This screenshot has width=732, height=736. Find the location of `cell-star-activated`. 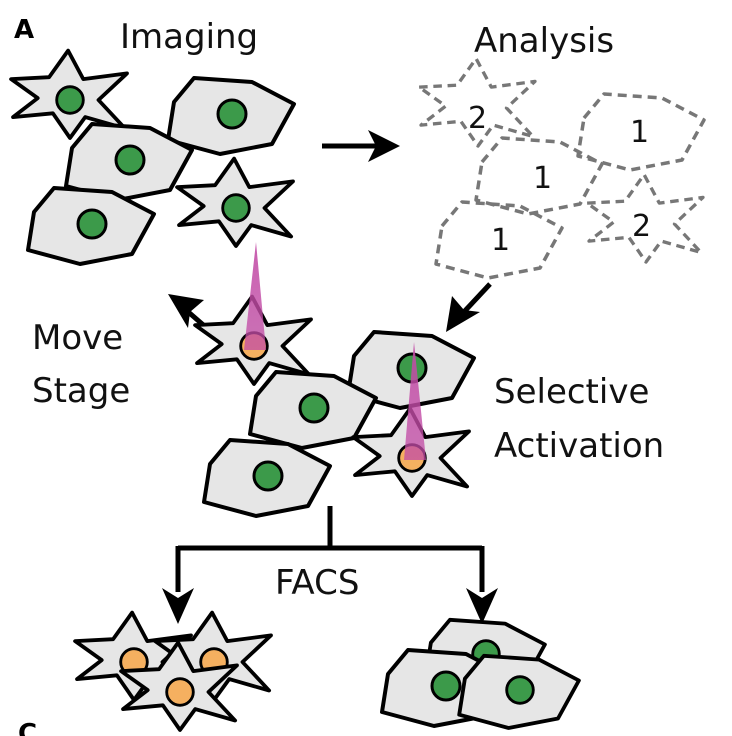

cell-star-activated is located at coordinates (179, 686).